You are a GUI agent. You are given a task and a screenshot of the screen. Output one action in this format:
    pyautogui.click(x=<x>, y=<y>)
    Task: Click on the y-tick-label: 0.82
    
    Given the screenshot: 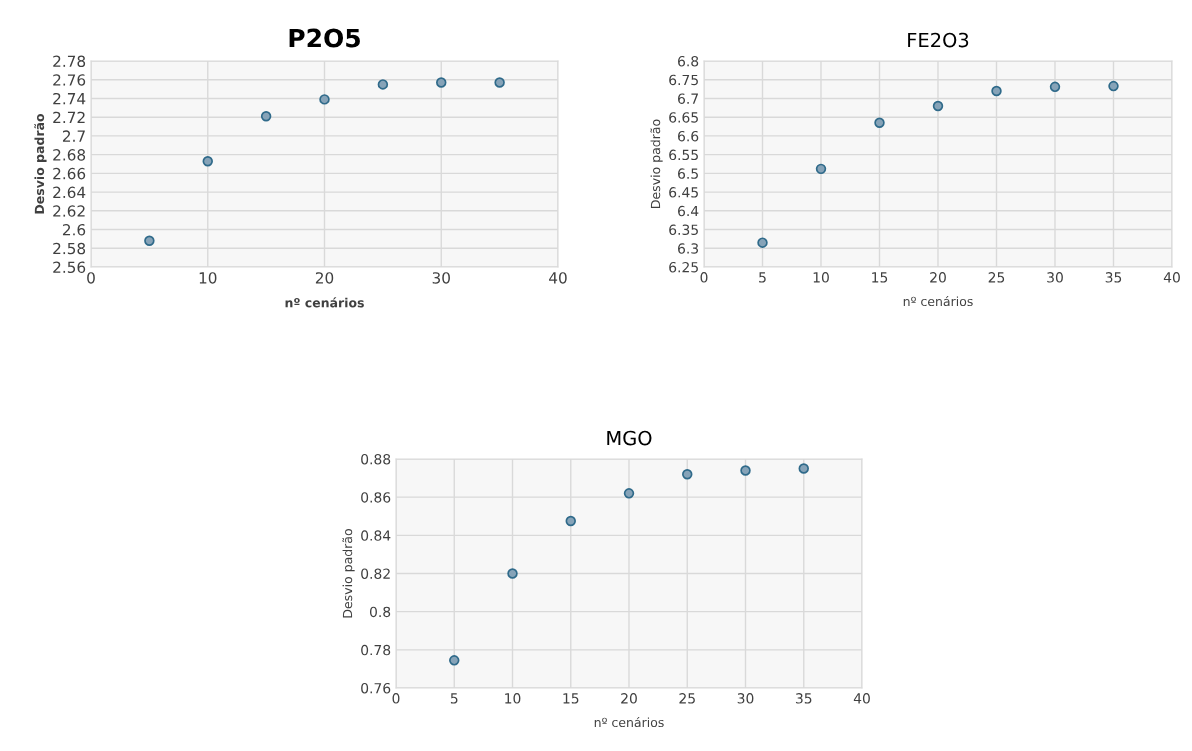 What is the action you would take?
    pyautogui.click(x=375, y=573)
    